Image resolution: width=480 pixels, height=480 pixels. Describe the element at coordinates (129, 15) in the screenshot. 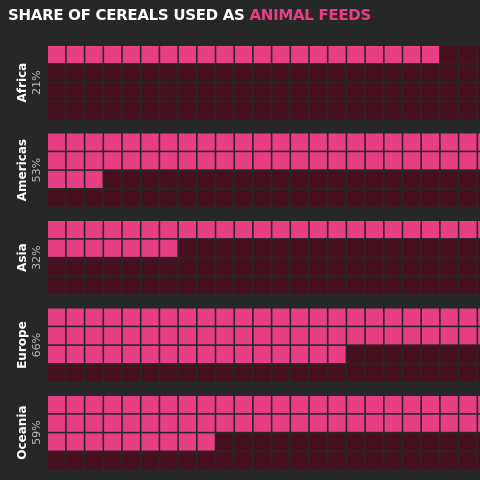

I see `chart-title-prefix: SHARE OF CEREALS USED AS` at that location.